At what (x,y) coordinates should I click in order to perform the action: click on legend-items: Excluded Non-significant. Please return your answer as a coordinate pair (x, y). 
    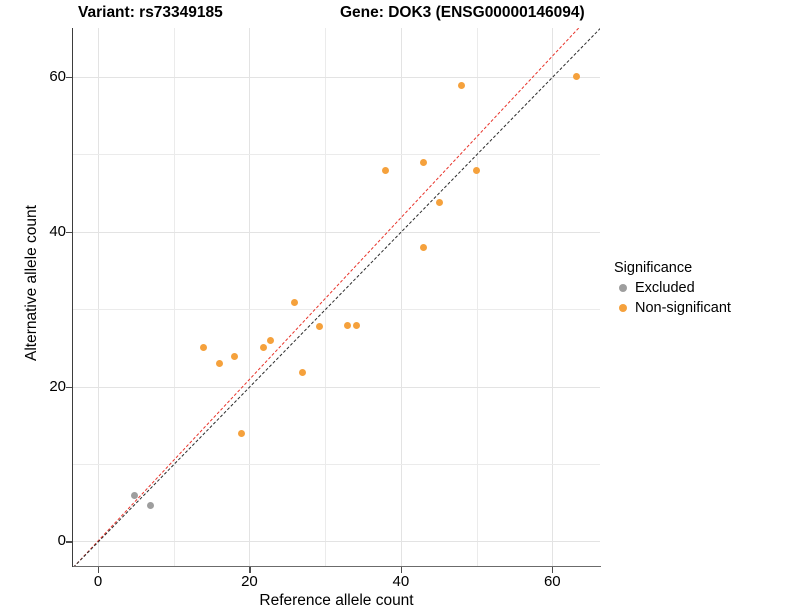
    Looking at the image, I should click on (705, 298).